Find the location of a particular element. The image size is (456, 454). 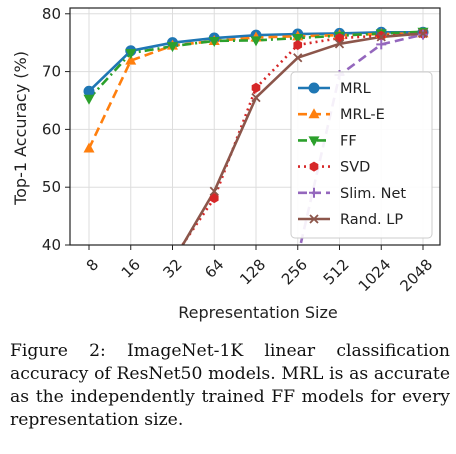

x-tick-label: 256 is located at coordinates (294, 271).